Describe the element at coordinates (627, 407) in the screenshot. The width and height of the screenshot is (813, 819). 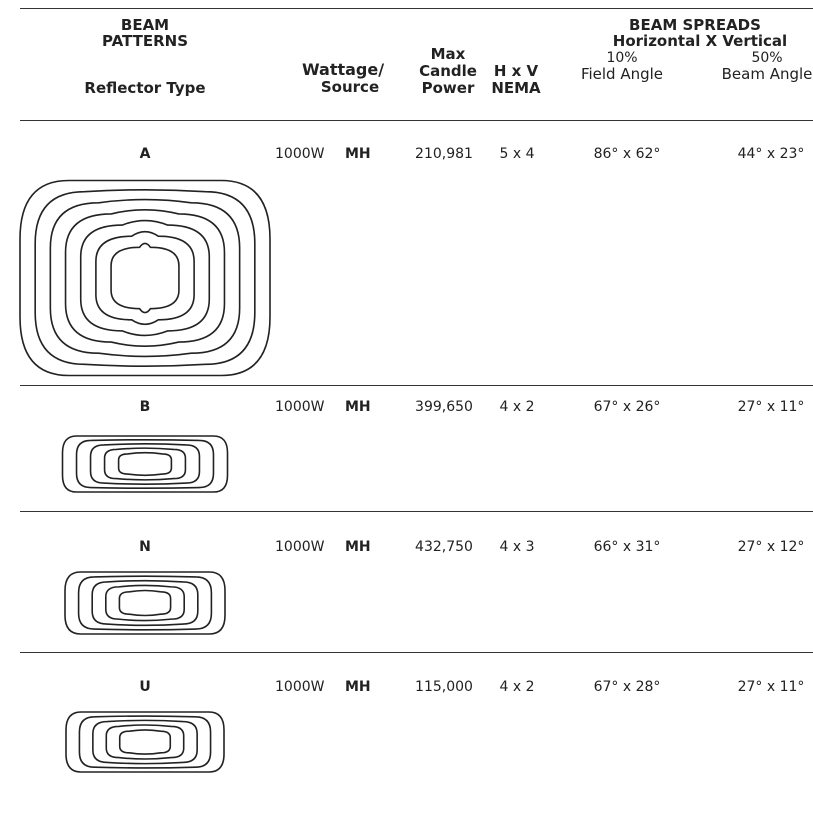
I see `field-angle: 67° x 26°` at that location.